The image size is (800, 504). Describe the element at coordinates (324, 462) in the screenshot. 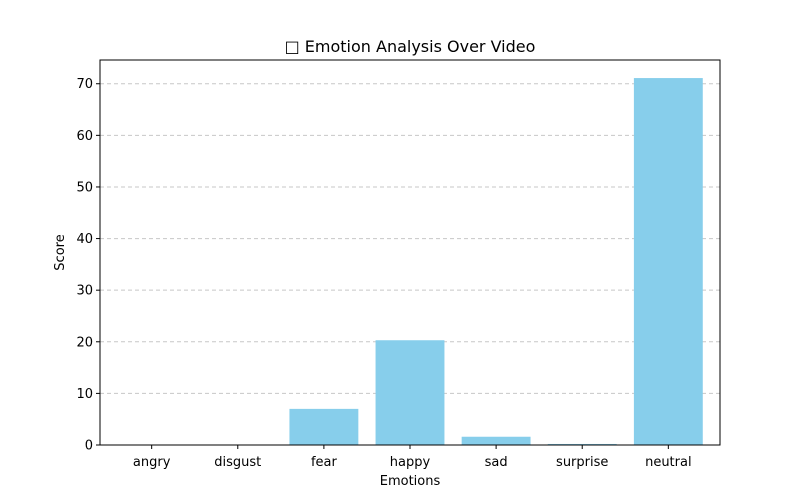

I see `x-tick-label-fear: fear` at that location.